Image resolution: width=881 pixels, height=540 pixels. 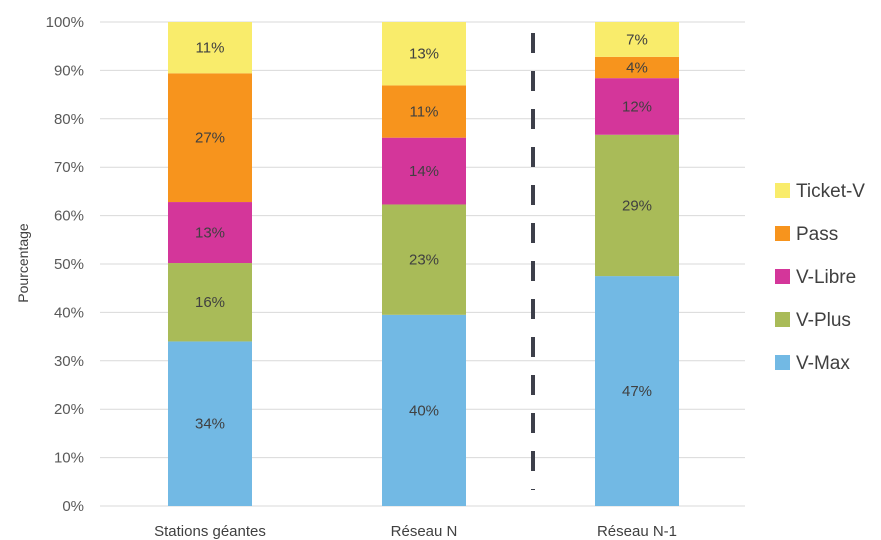 I want to click on y-tick-label: 30%, so click(x=69, y=361).